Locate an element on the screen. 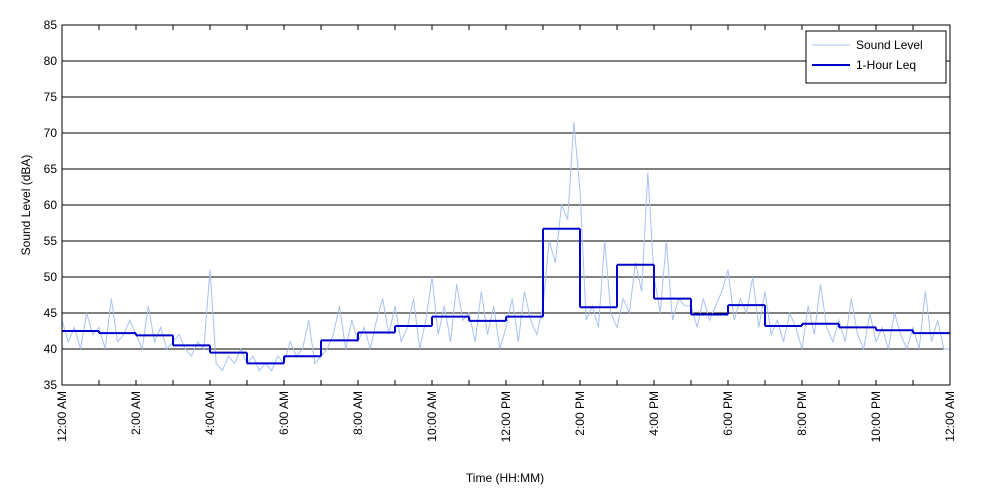 The height and width of the screenshot is (500, 1000). y-tick-label: 75 is located at coordinates (51, 97).